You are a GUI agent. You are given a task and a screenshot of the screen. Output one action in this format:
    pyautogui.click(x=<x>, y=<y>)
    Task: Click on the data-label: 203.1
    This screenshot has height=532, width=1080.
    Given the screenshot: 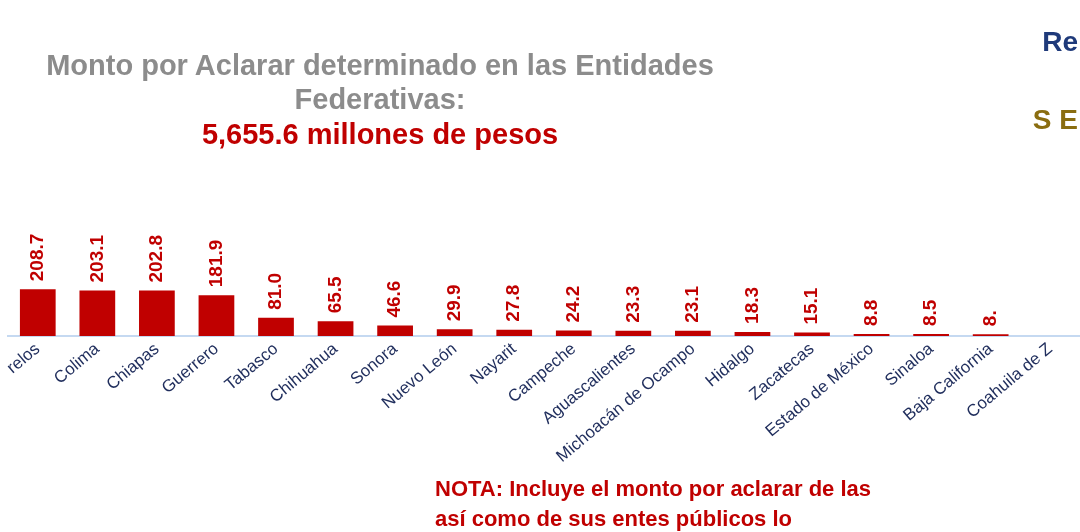 What is the action you would take?
    pyautogui.click(x=96, y=258)
    